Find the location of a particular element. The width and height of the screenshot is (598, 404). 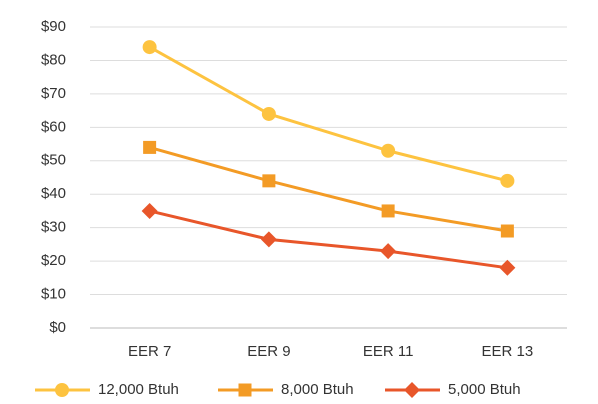

x-tick-label: EER 9 is located at coordinates (268, 351).